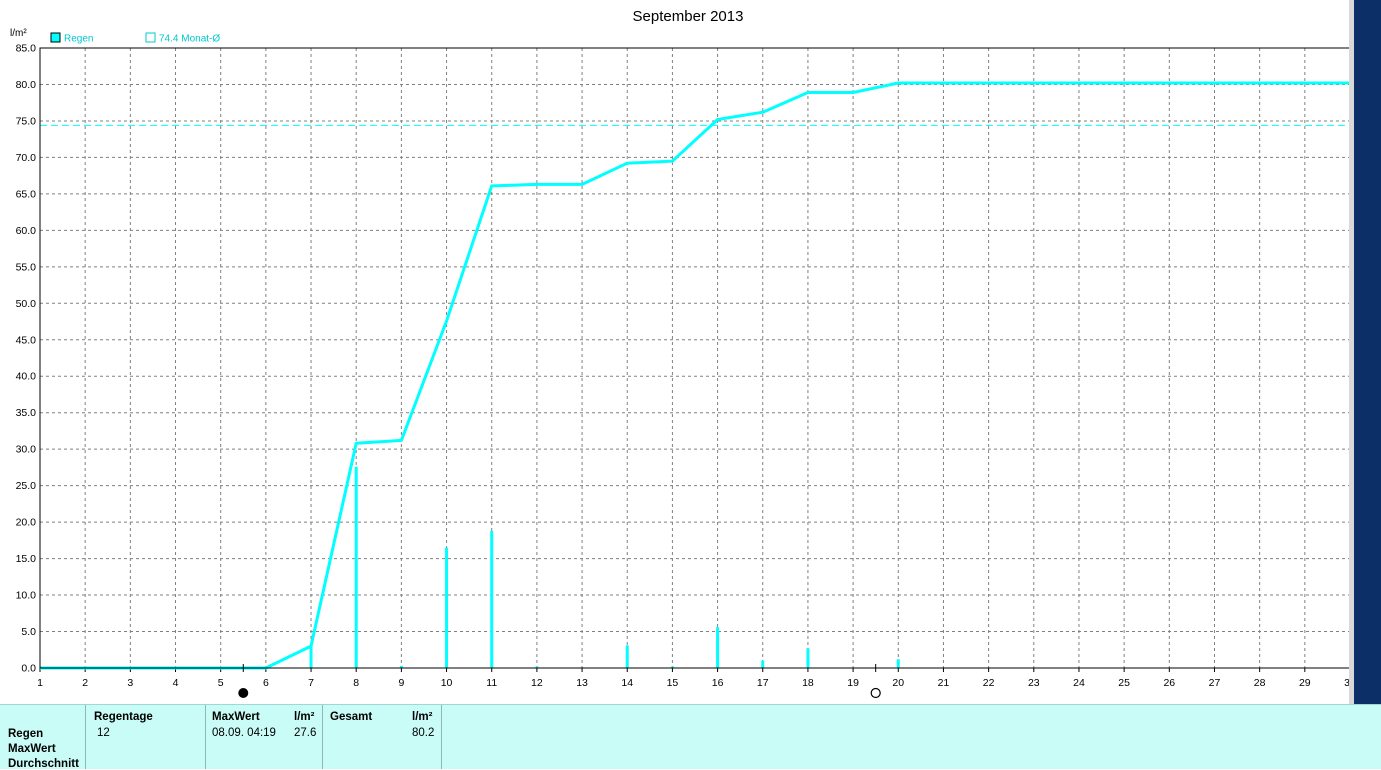 The width and height of the screenshot is (1381, 770). Describe the element at coordinates (26, 267) in the screenshot. I see `y-tick-label: 55.0` at that location.